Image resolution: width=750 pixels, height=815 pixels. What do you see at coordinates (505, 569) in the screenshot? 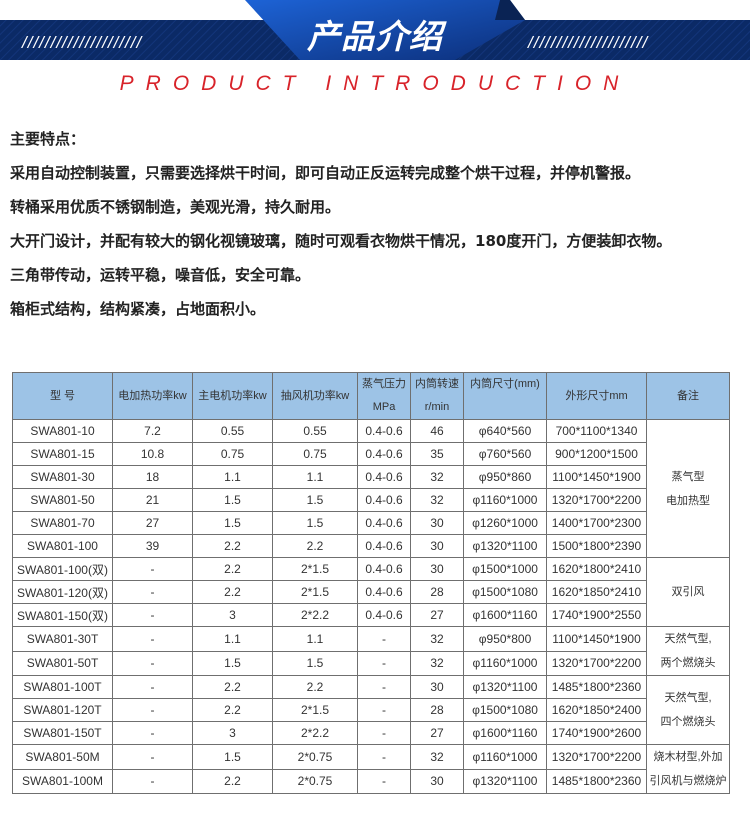
I see `table-cell: φ1500*1000` at bounding box center [505, 569].